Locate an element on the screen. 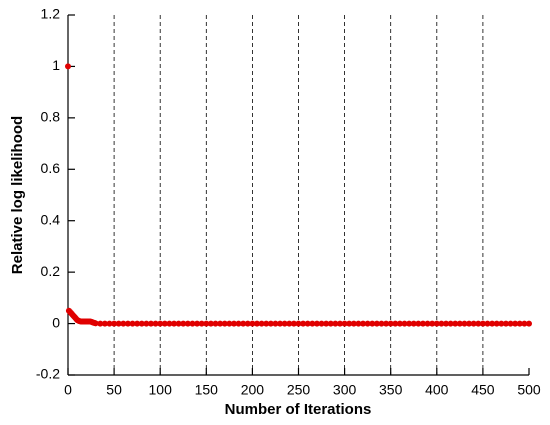 This screenshot has height=425, width=550. y-tick-label: 1 is located at coordinates (56, 65).